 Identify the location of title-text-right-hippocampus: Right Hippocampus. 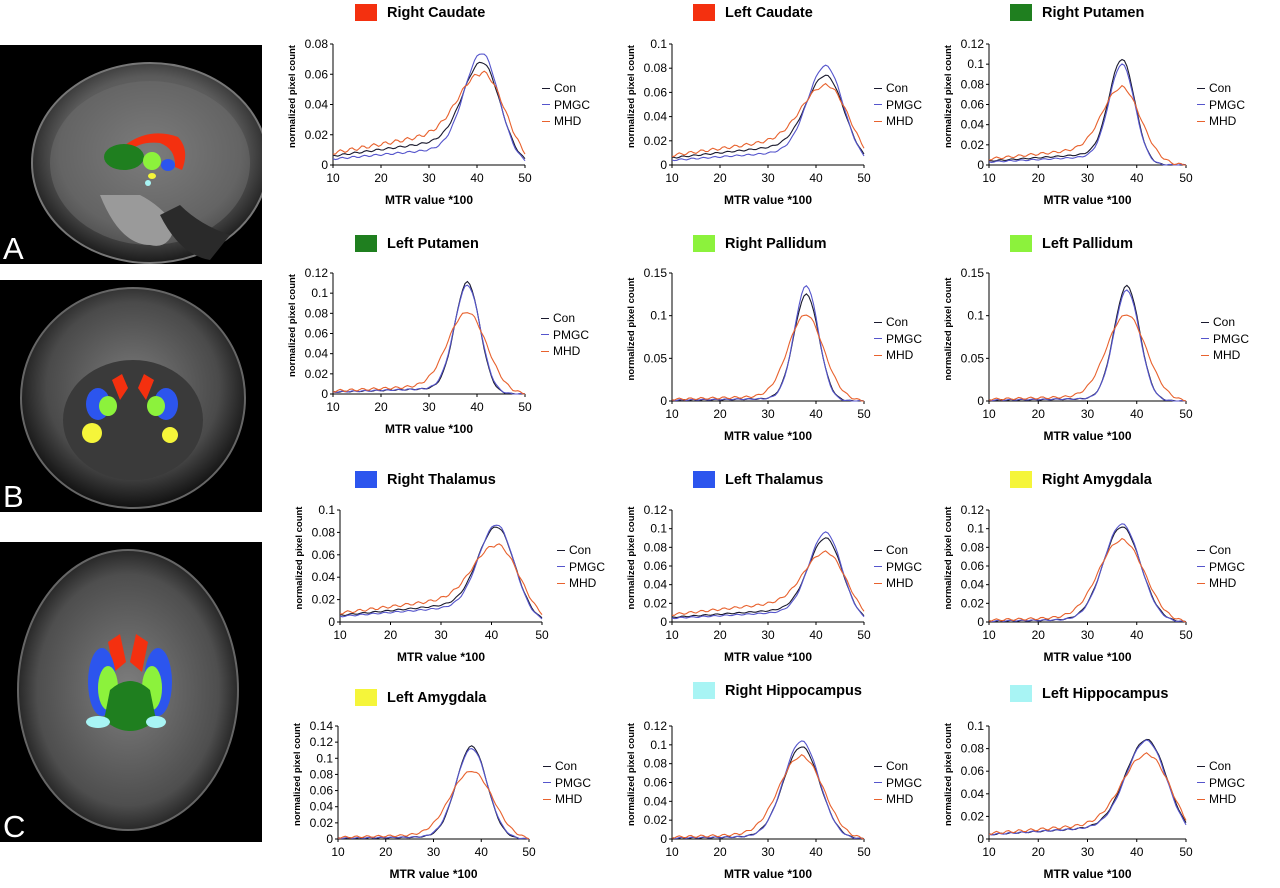
(793, 690).